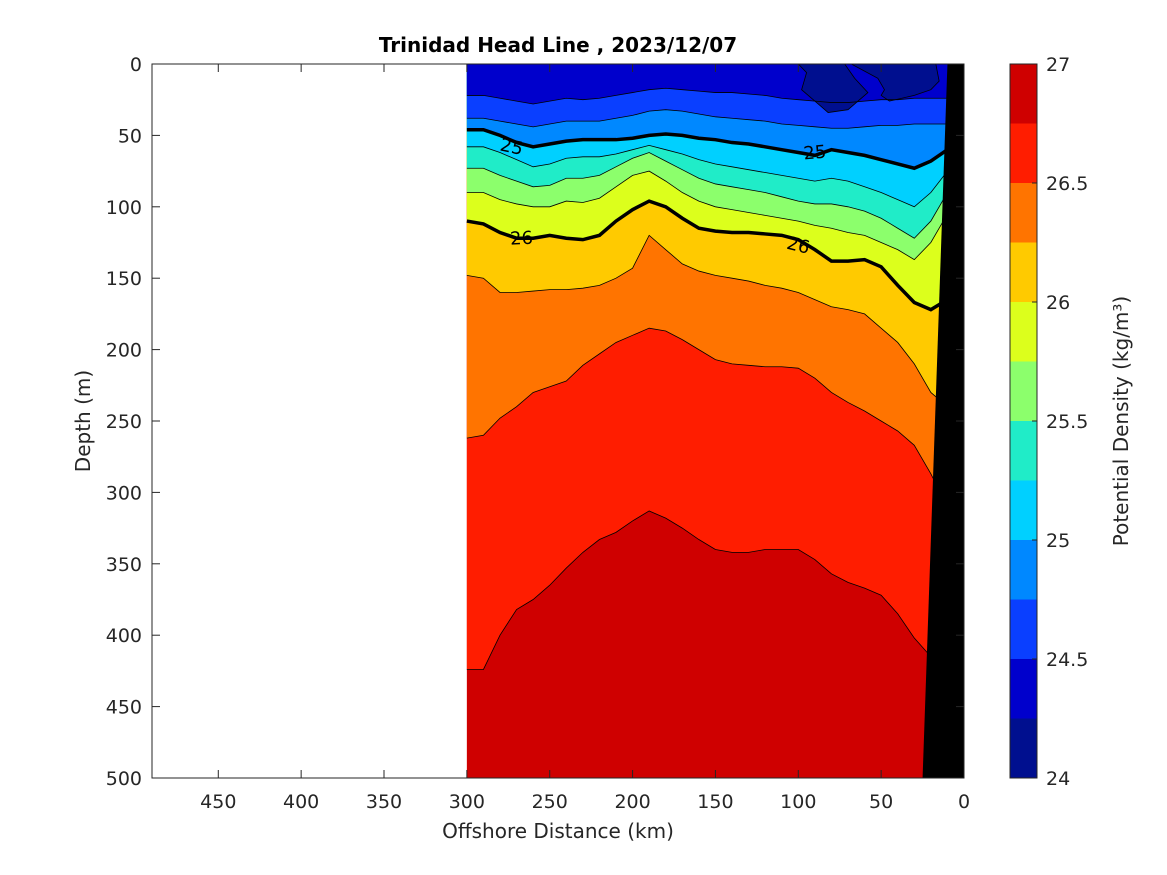 Image resolution: width=1167 pixels, height=875 pixels. Describe the element at coordinates (798, 802) in the screenshot. I see `x-tick-label: 100` at that location.